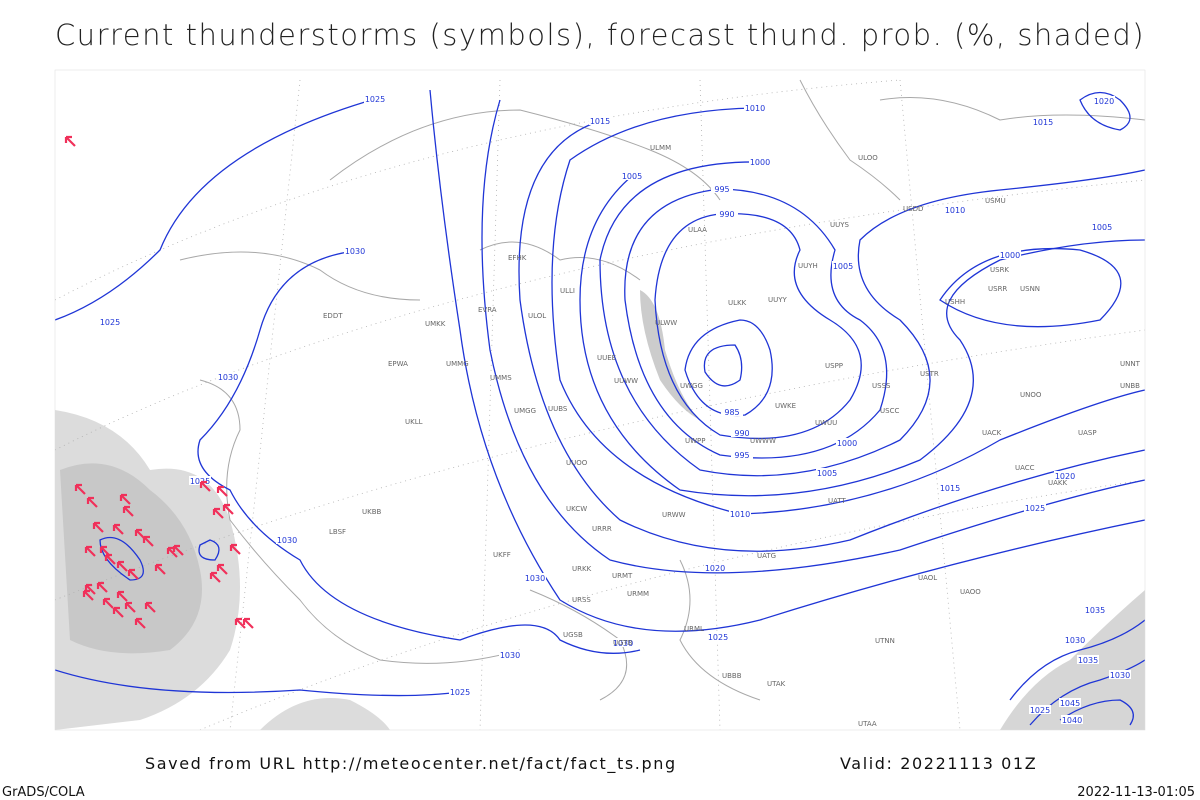 This screenshot has height=800, width=1200. What do you see at coordinates (501, 378) in the screenshot?
I see `station-code: UMMS` at bounding box center [501, 378].